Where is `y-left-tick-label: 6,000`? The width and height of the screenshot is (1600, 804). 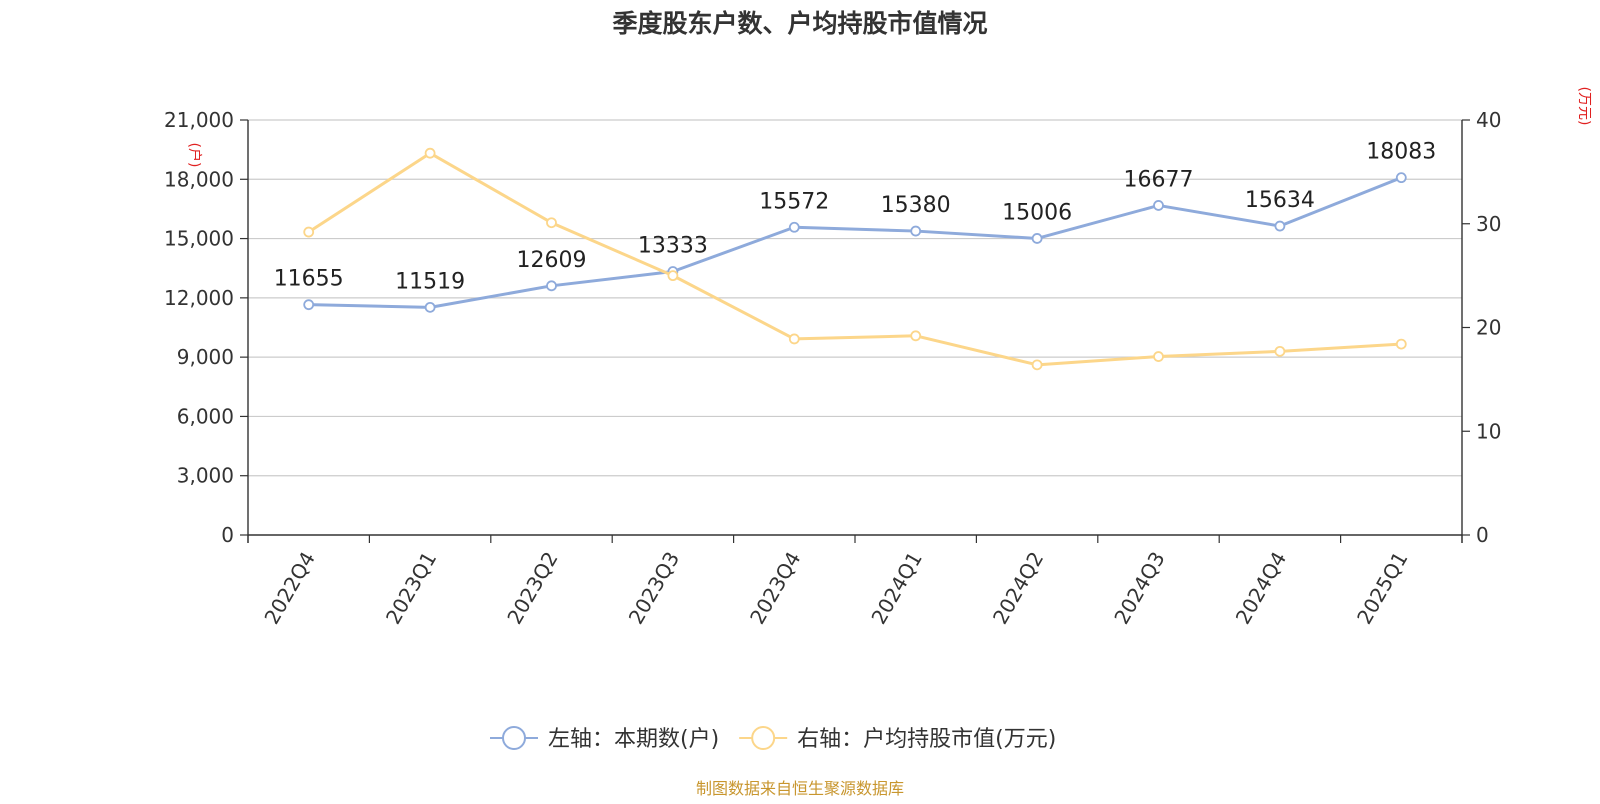 y-left-tick-label: 6,000 is located at coordinates (205, 416).